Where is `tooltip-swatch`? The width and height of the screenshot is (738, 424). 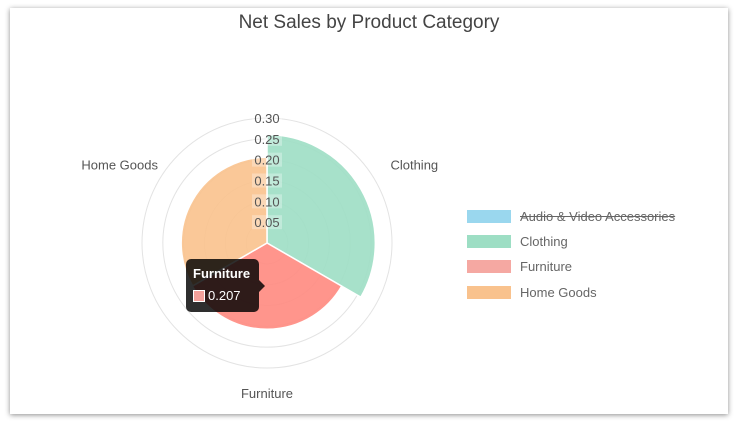
tooltip-swatch is located at coordinates (199, 296).